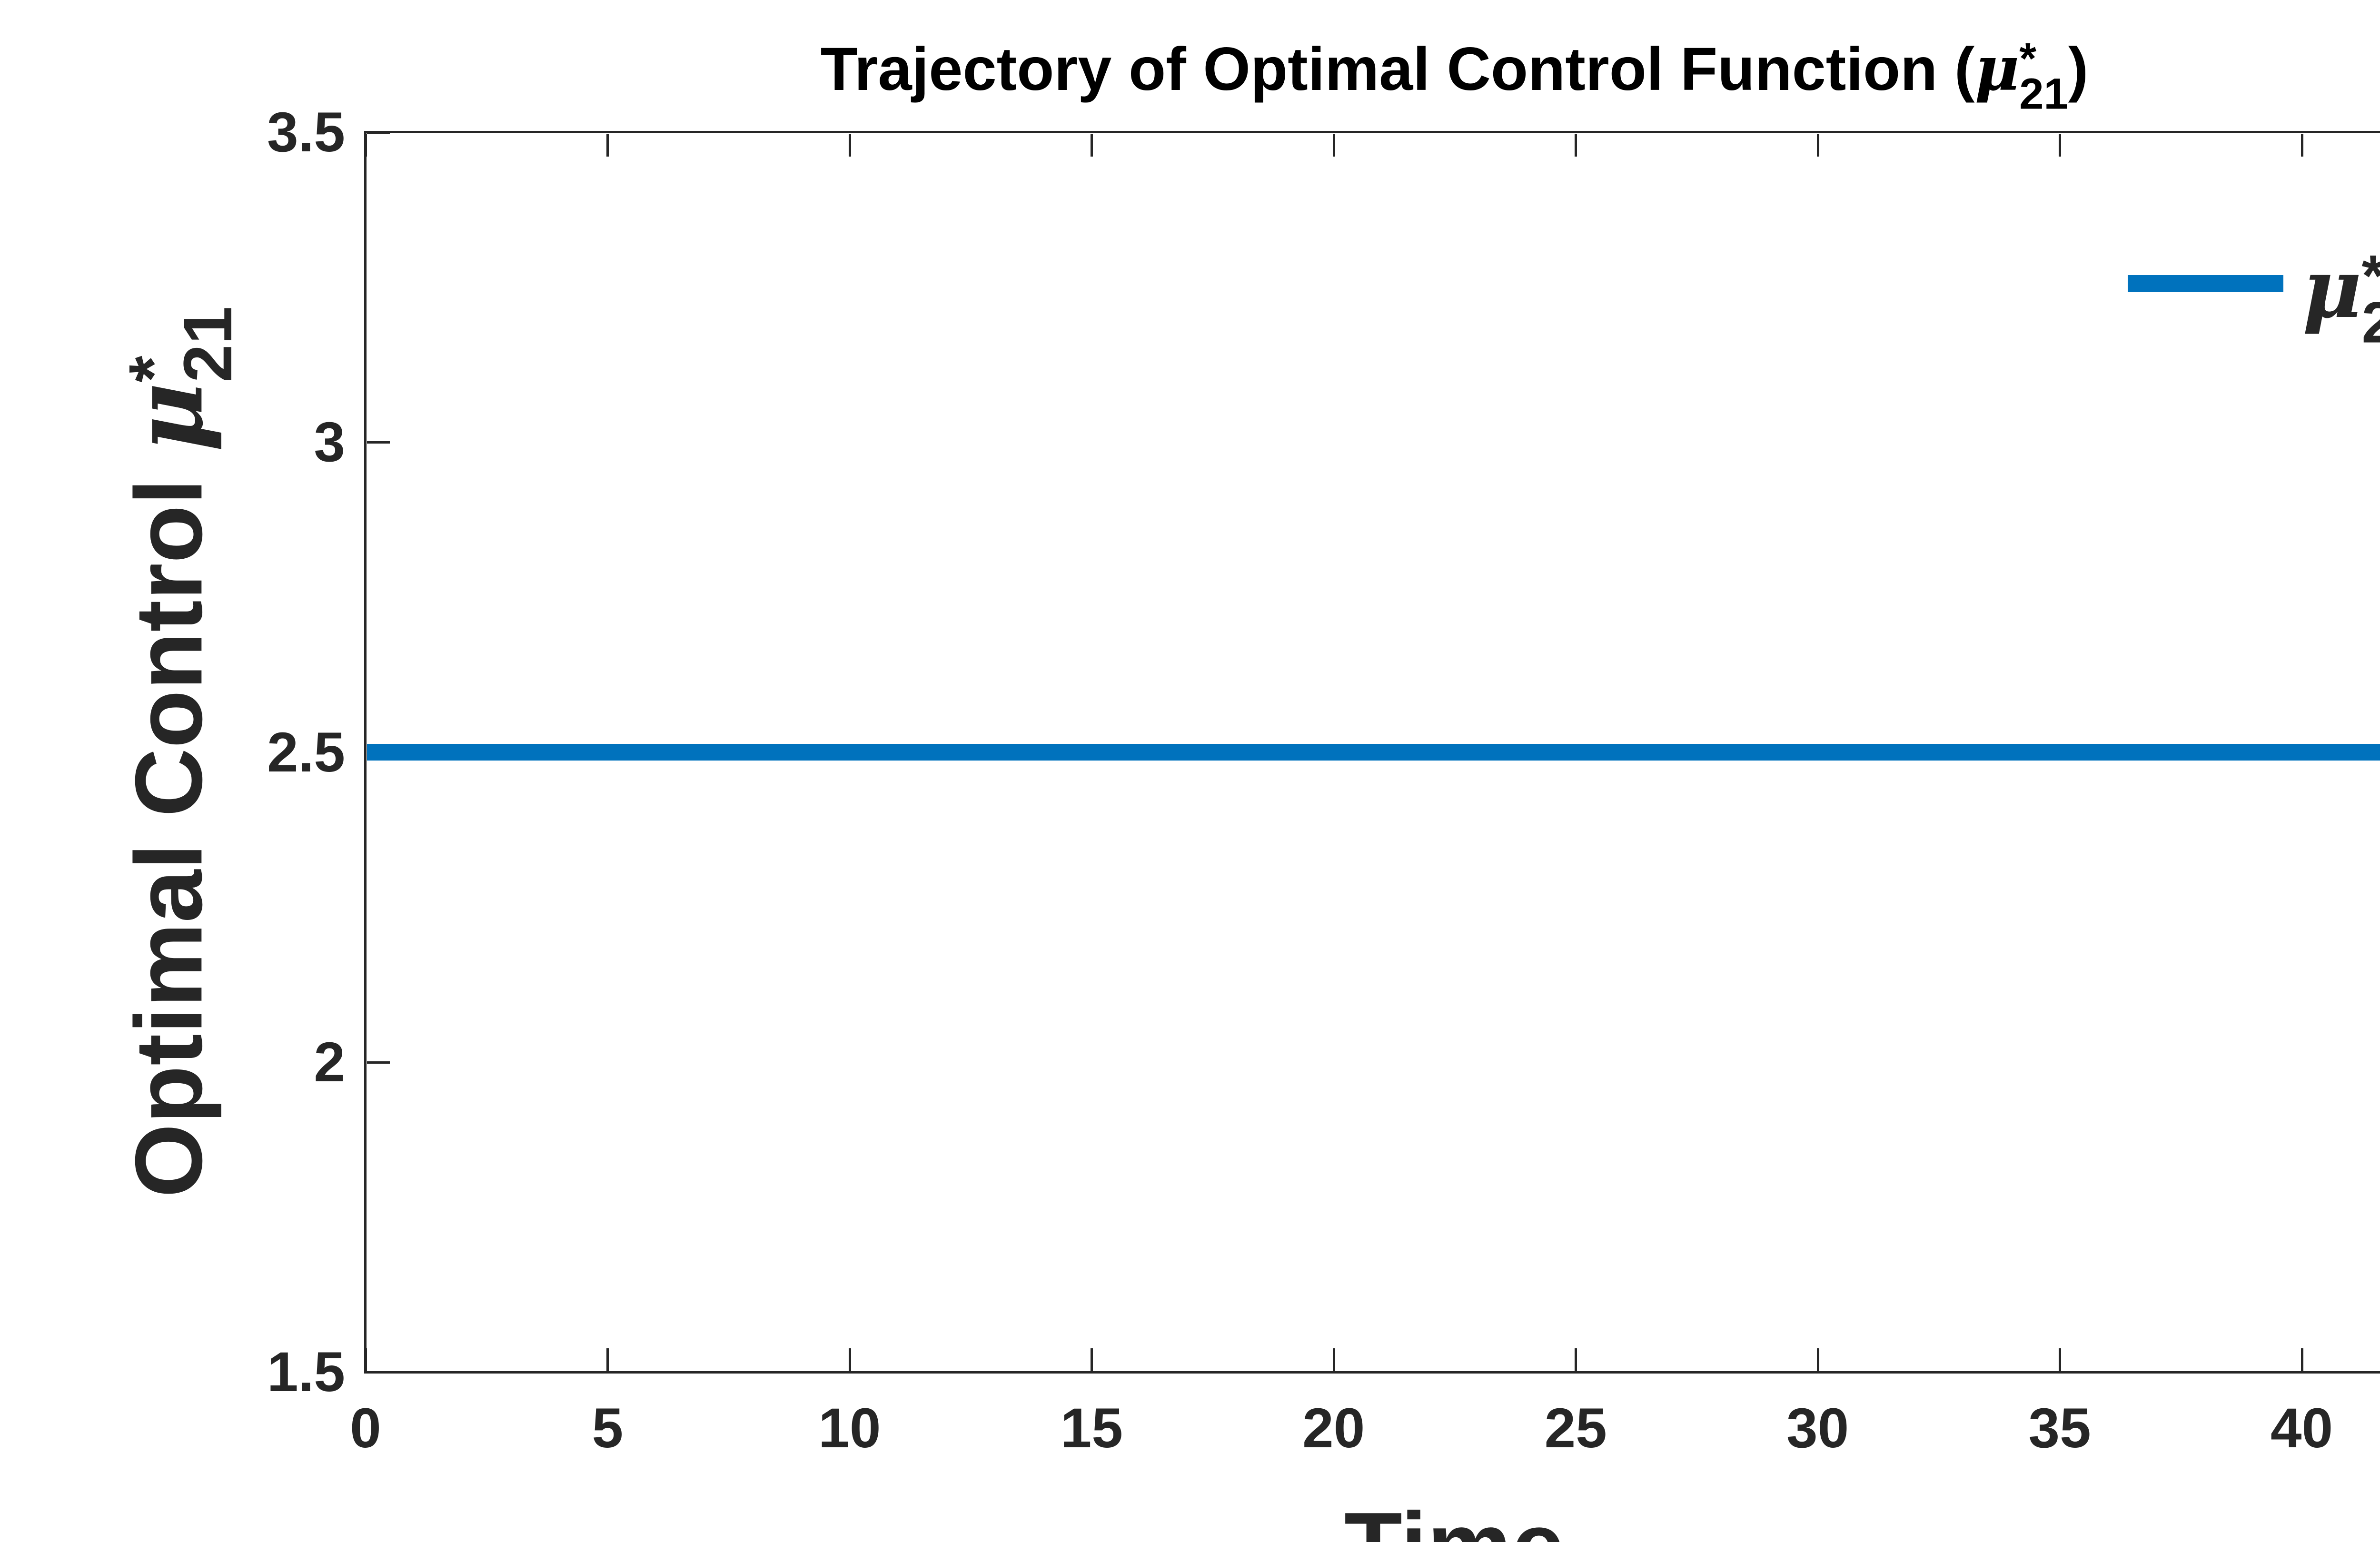 The image size is (2380, 1542). I want to click on series-line-mu21-star, so click(1373, 752).